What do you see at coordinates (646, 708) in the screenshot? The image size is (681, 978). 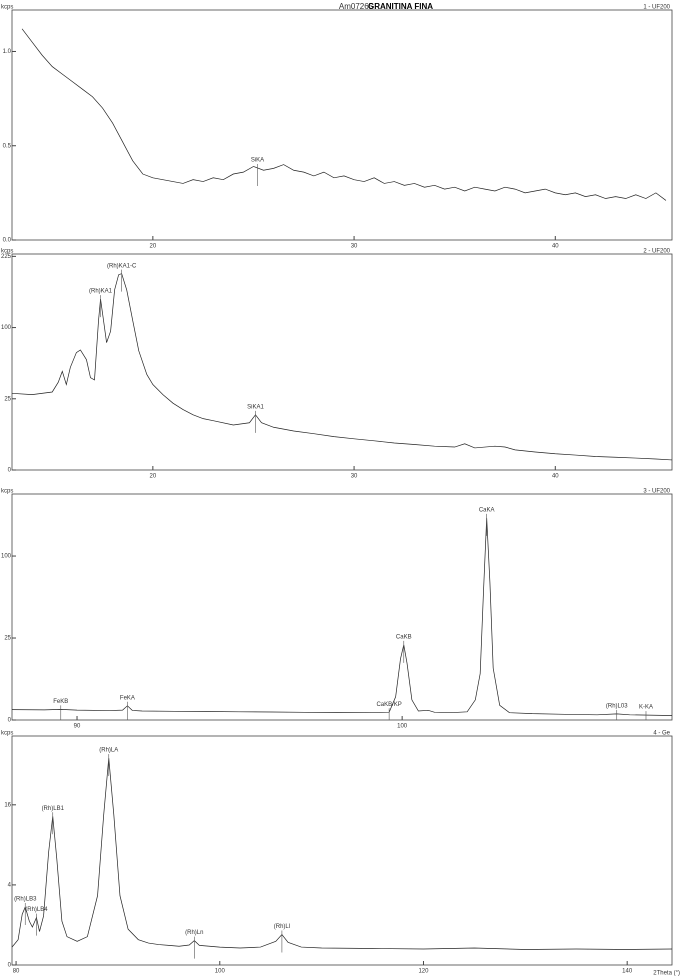 I see `annotation-label: K-KA` at bounding box center [646, 708].